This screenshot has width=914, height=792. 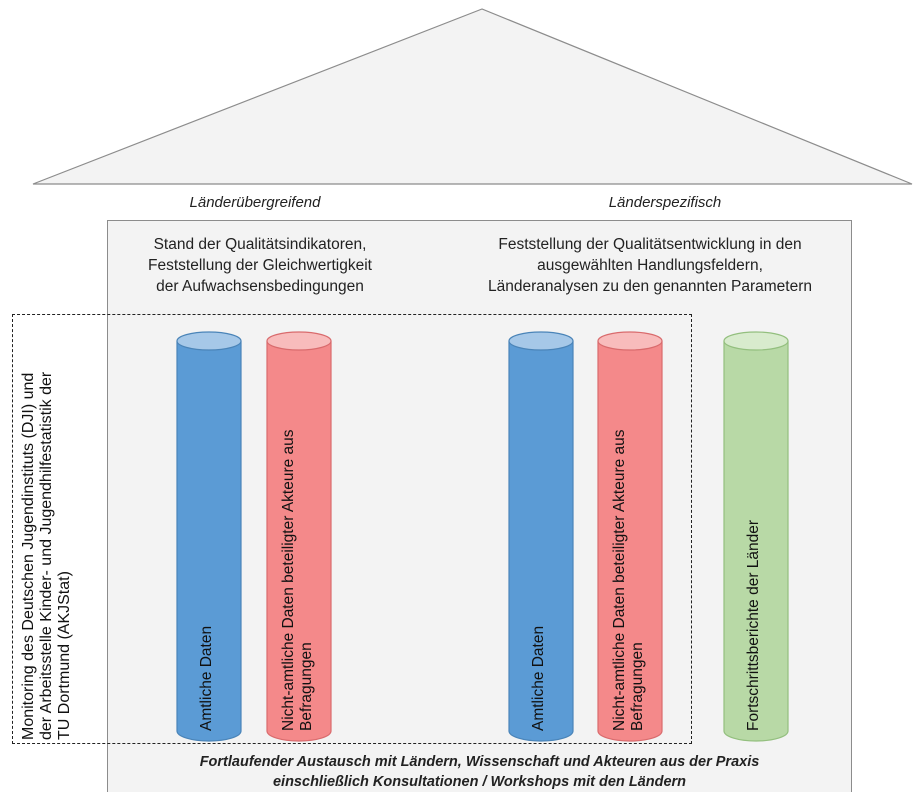 What do you see at coordinates (64, 655) in the screenshot?
I see `side-label-line: TU Dortmund (AKJStat)` at bounding box center [64, 655].